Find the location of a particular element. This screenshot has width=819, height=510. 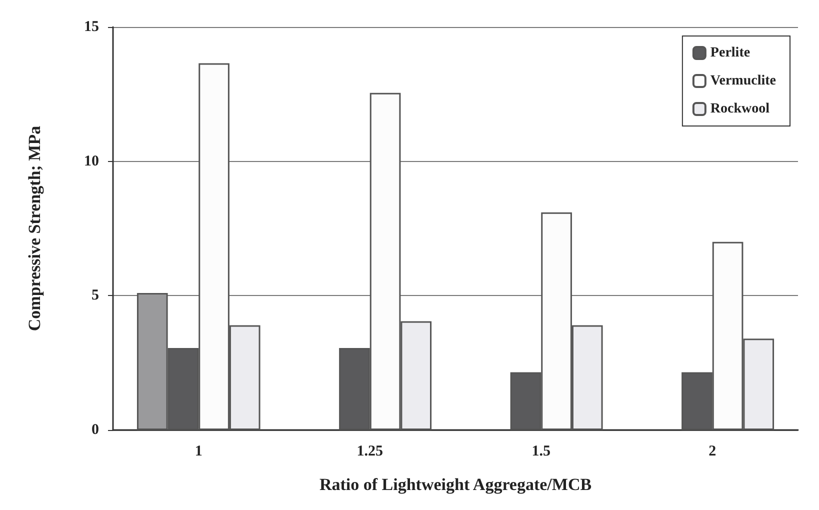

x-tick-label: 1 is located at coordinates (198, 452).